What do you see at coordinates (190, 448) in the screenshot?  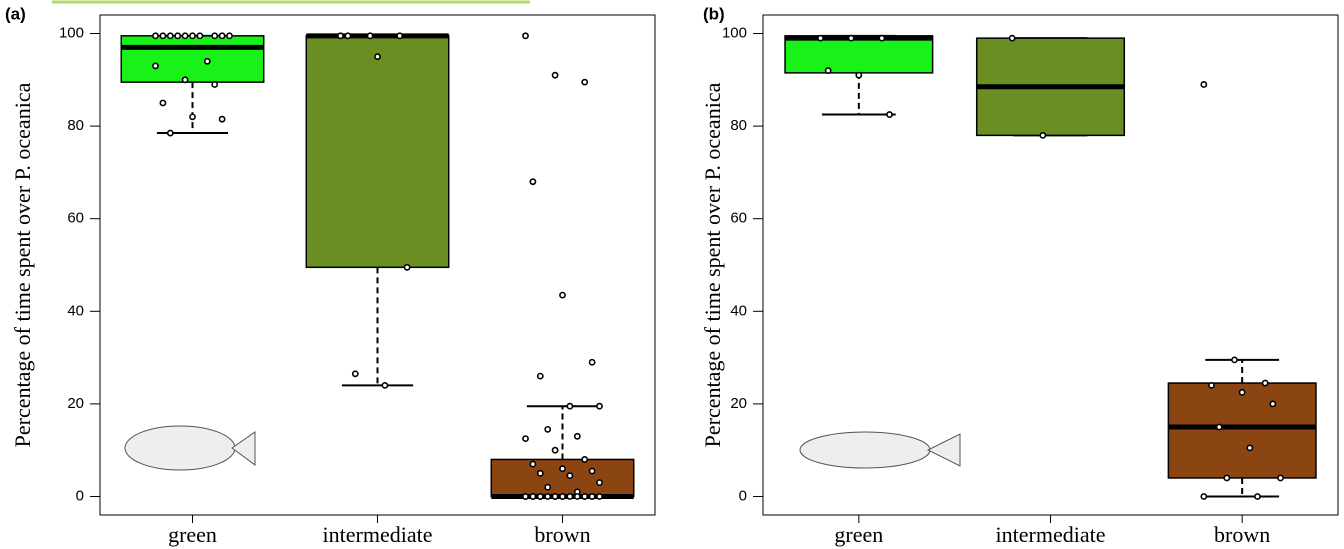 I see `fish-a` at bounding box center [190, 448].